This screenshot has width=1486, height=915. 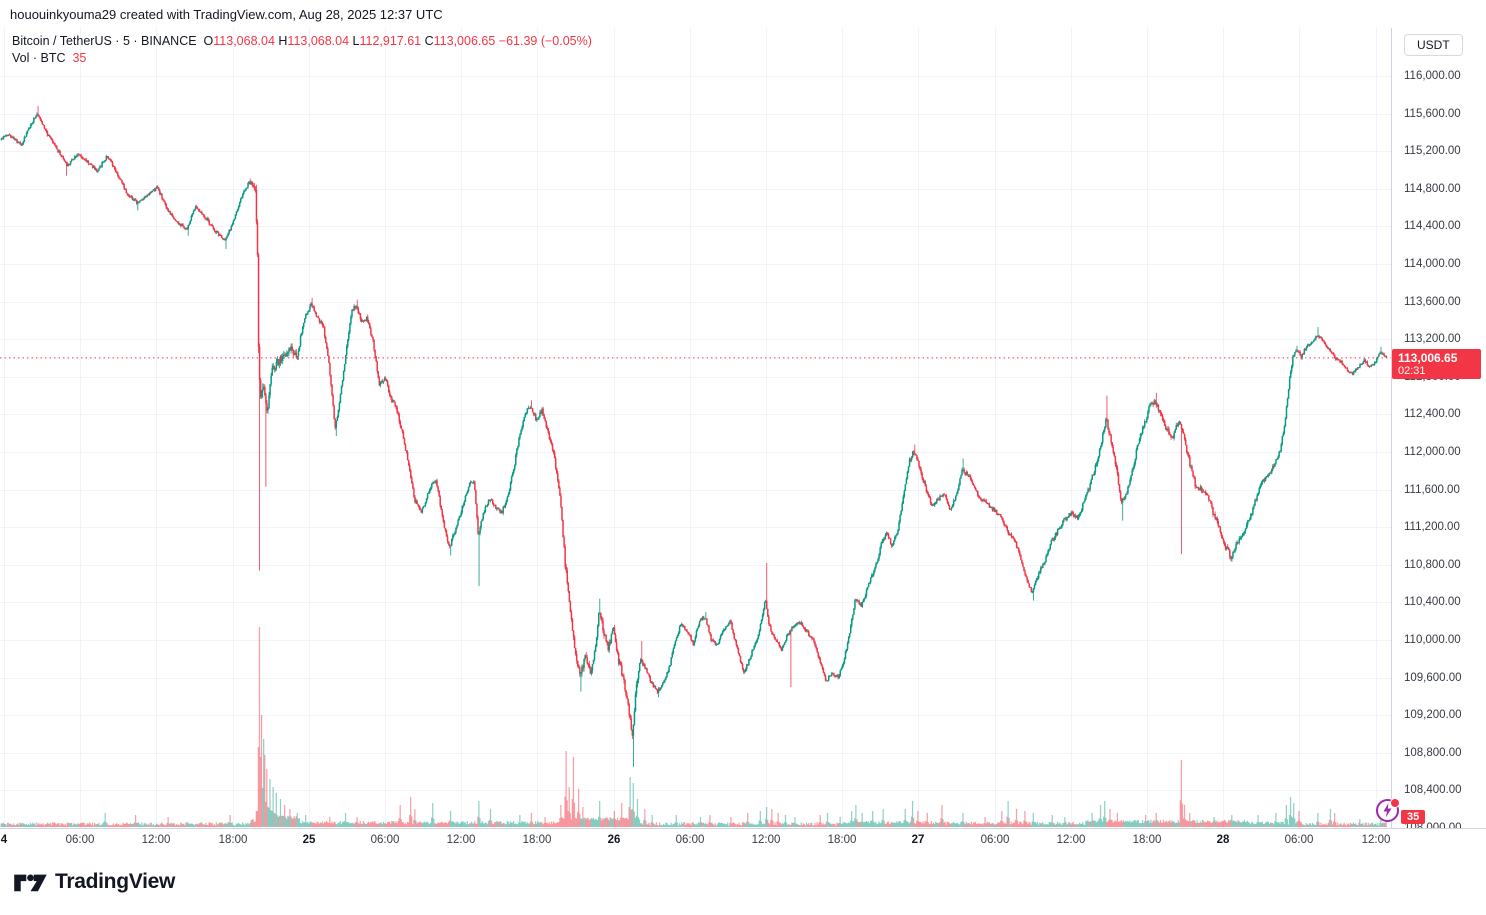 What do you see at coordinates (1223, 840) in the screenshot?
I see `time-tick-label: 28` at bounding box center [1223, 840].